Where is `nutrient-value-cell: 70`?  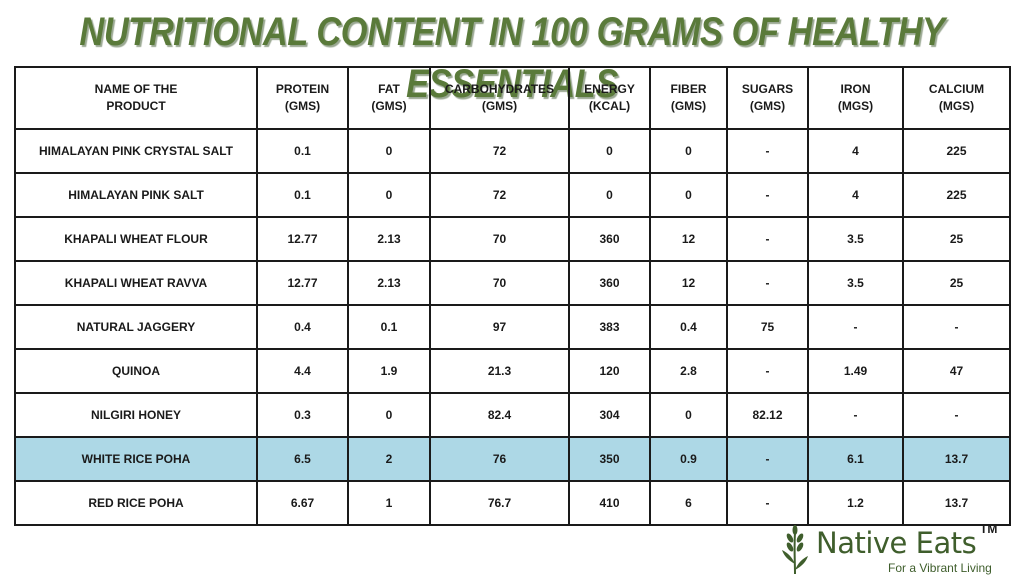
nutrient-value-cell: 70 is located at coordinates (499, 283).